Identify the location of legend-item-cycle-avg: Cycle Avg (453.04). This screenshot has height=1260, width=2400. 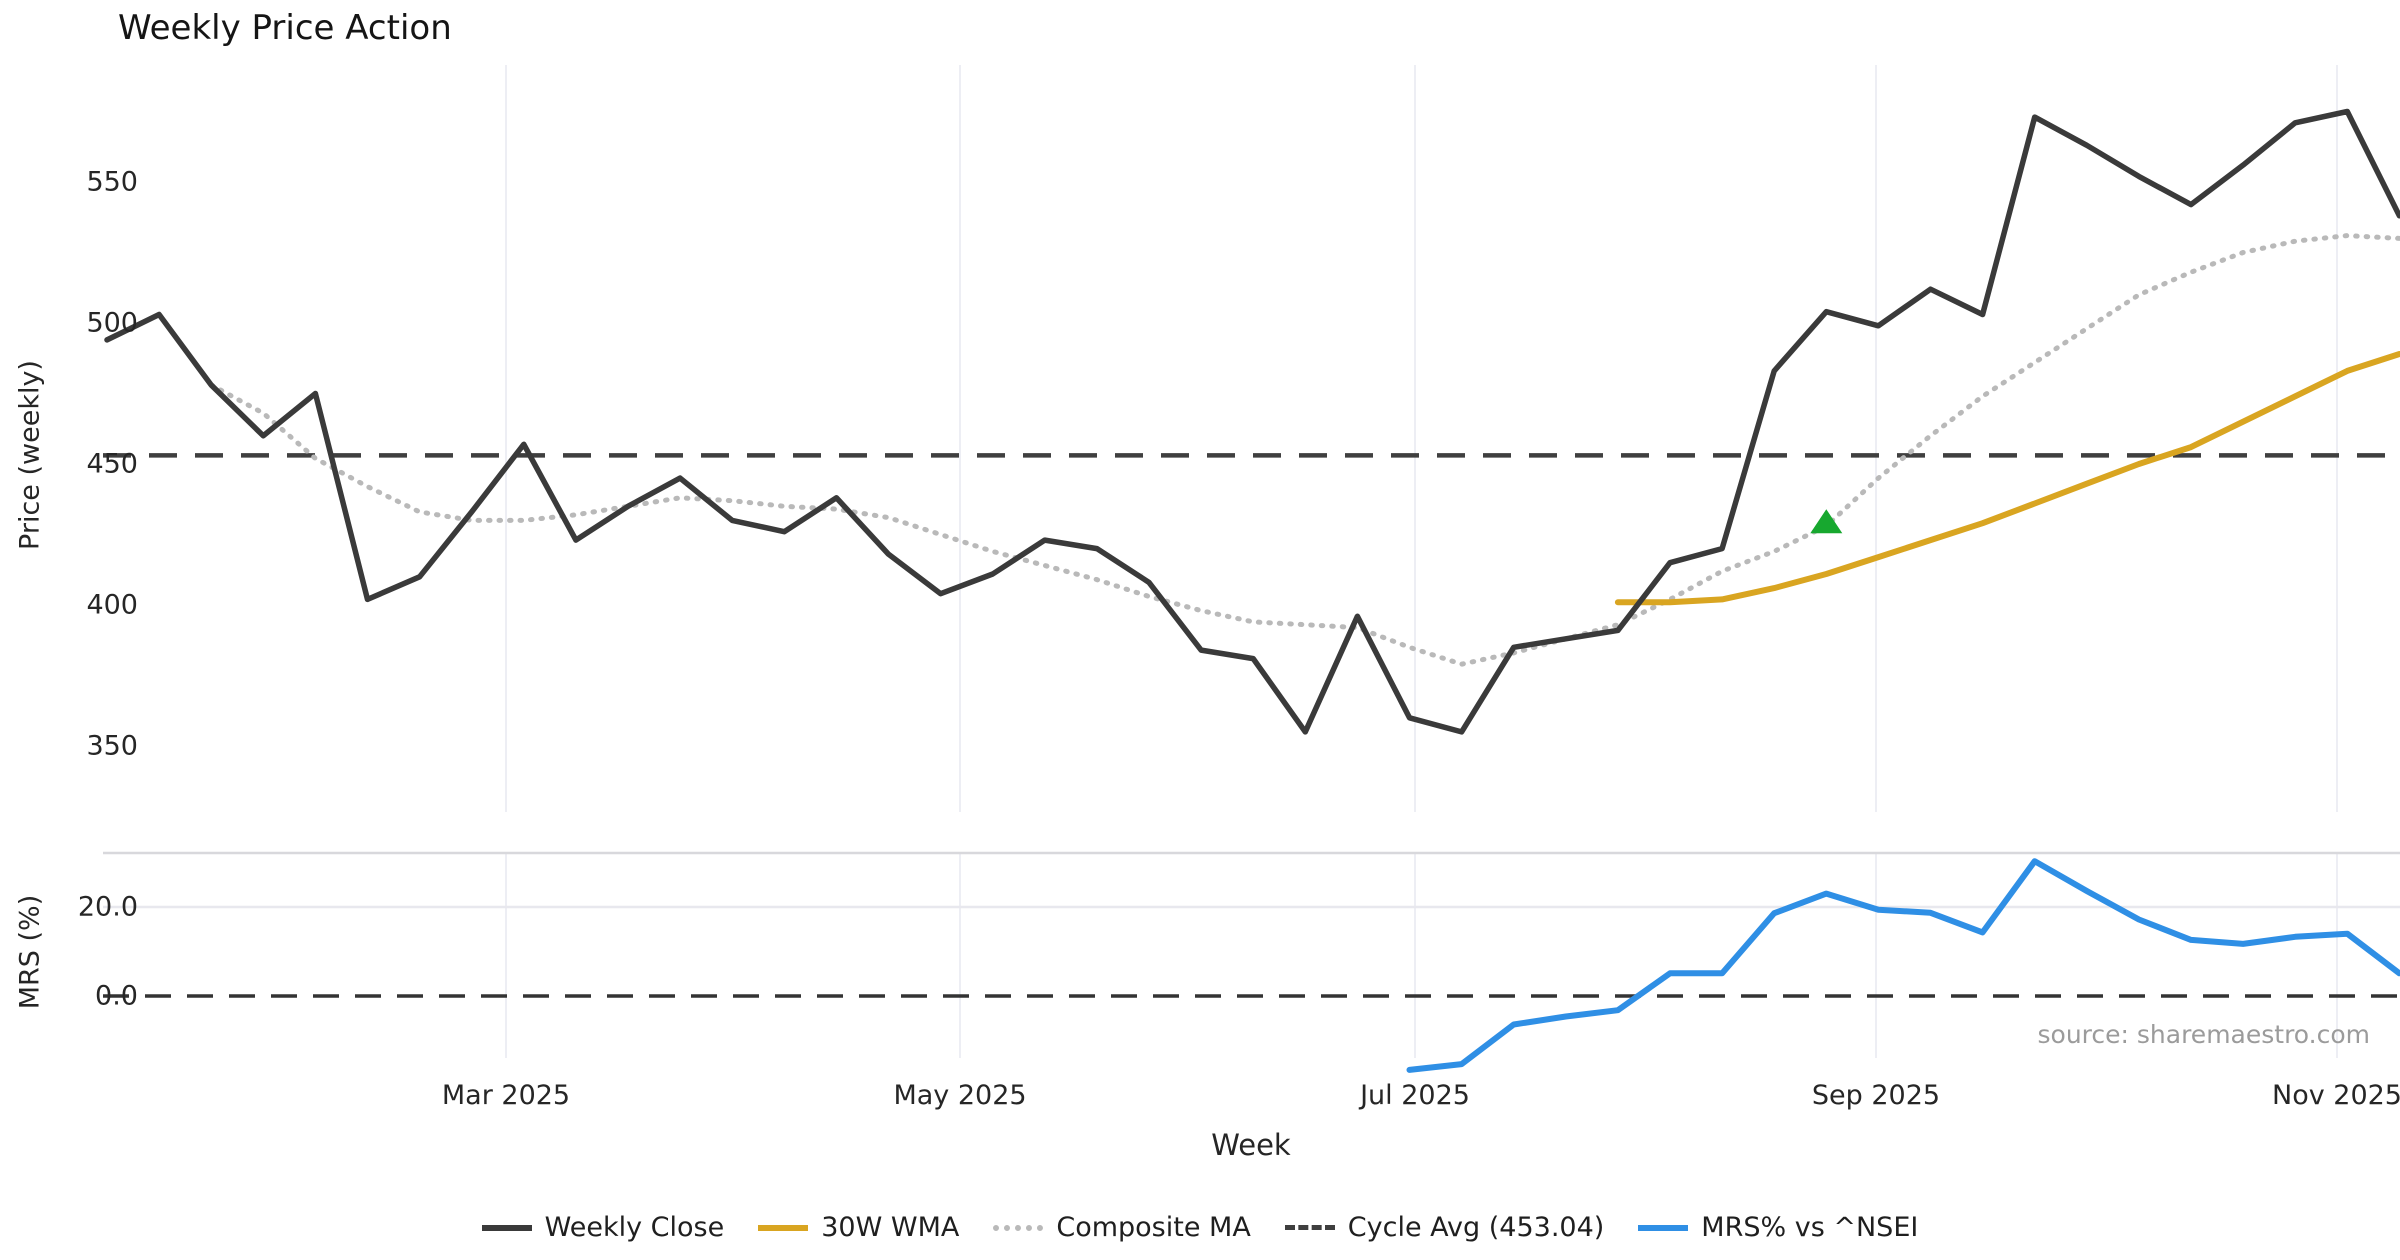
(1444, 1227).